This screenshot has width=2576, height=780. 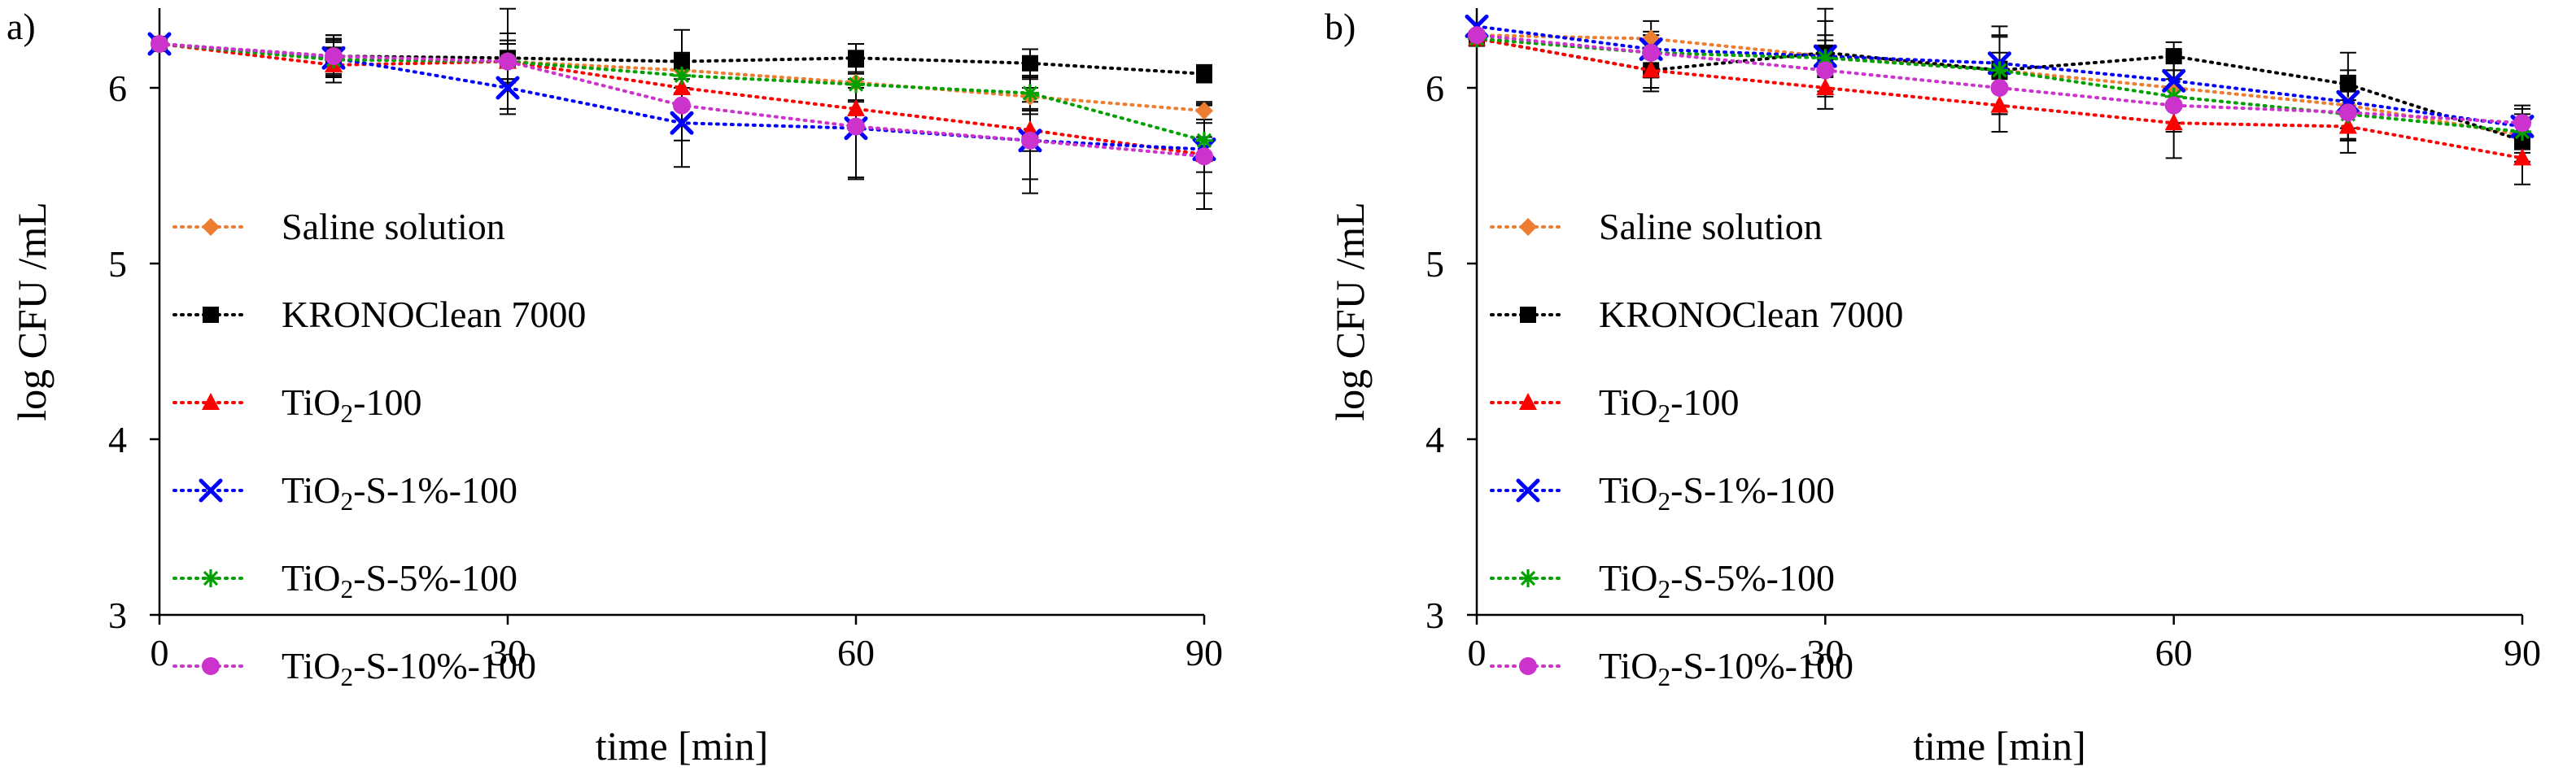 What do you see at coordinates (1340, 26) in the screenshot?
I see `panel-label: b)` at bounding box center [1340, 26].